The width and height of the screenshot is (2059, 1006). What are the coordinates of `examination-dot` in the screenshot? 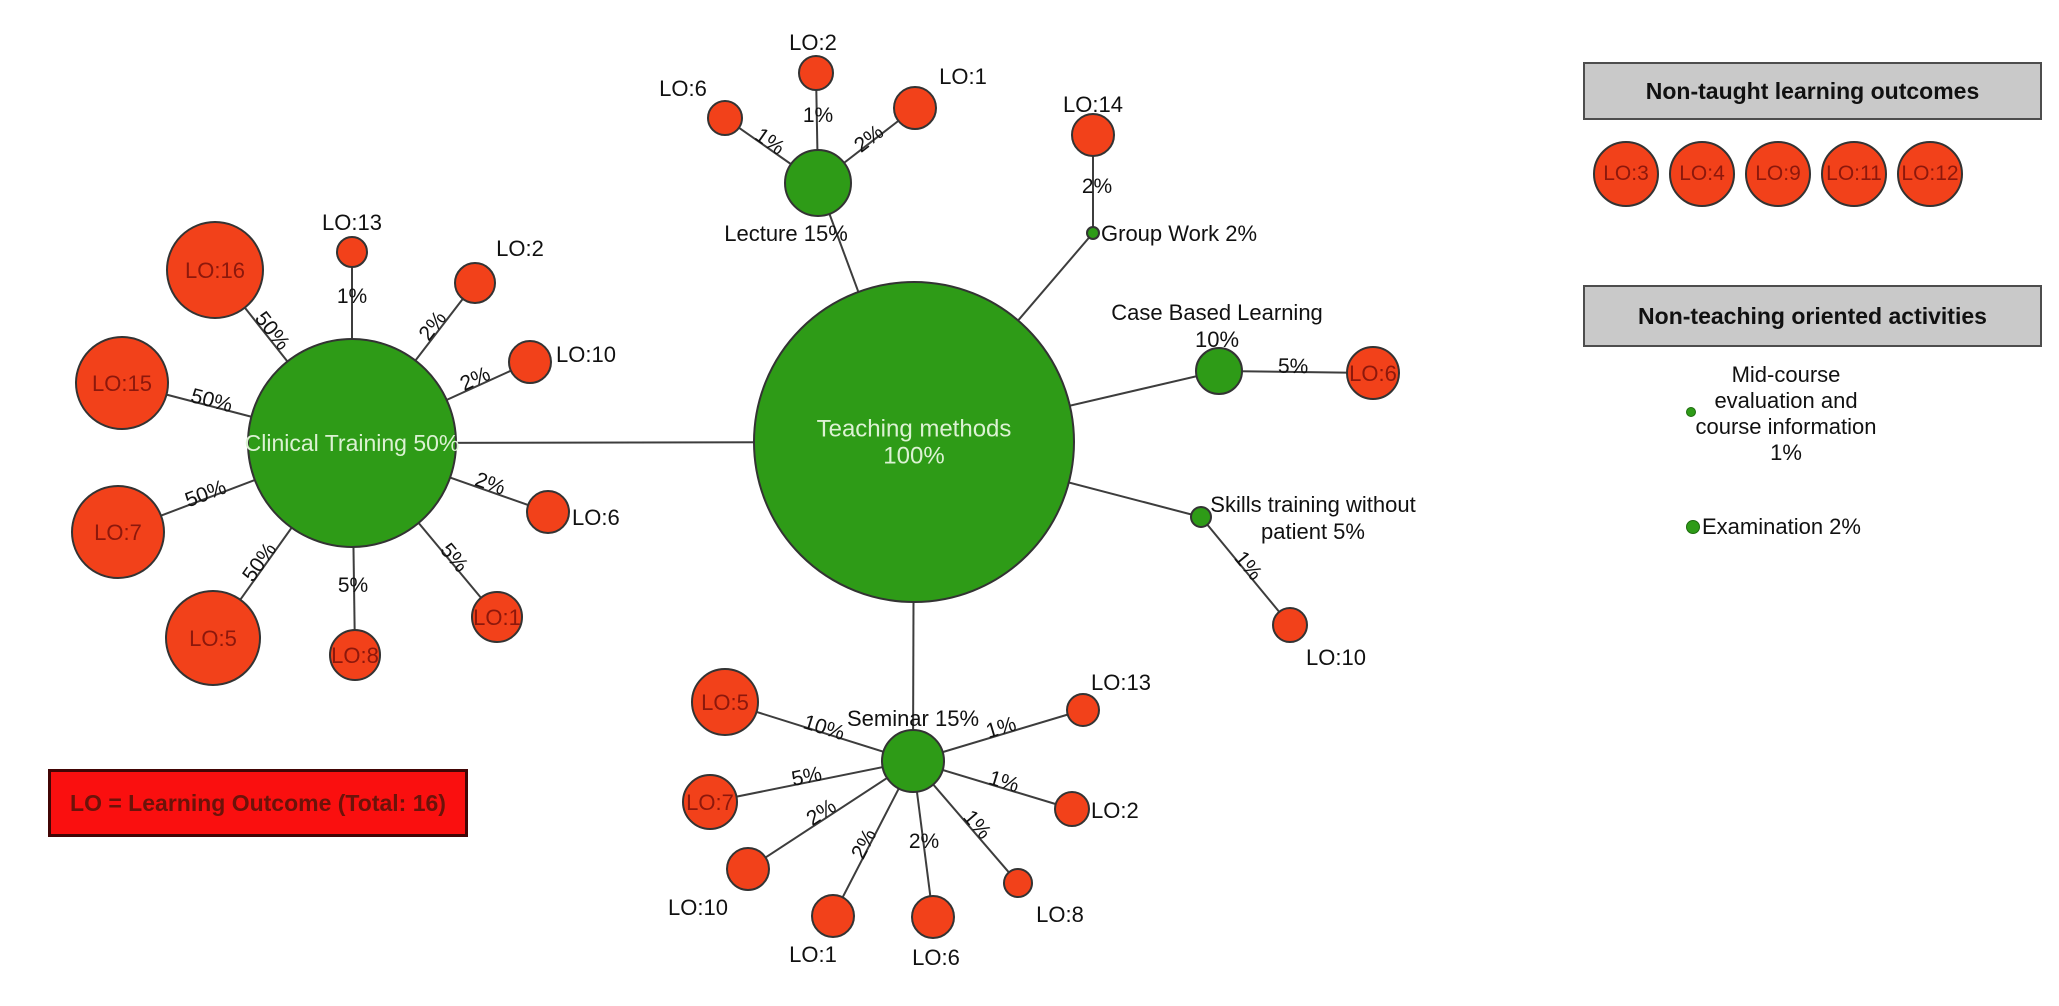 It's located at (1693, 527).